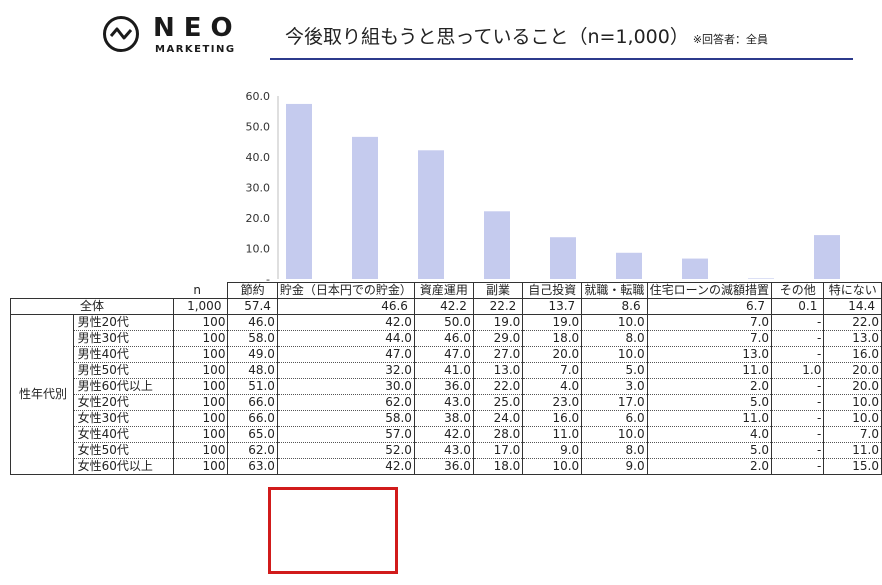 The image size is (882, 585). Describe the element at coordinates (552, 338) in the screenshot. I see `cell-value: 18.0` at that location.